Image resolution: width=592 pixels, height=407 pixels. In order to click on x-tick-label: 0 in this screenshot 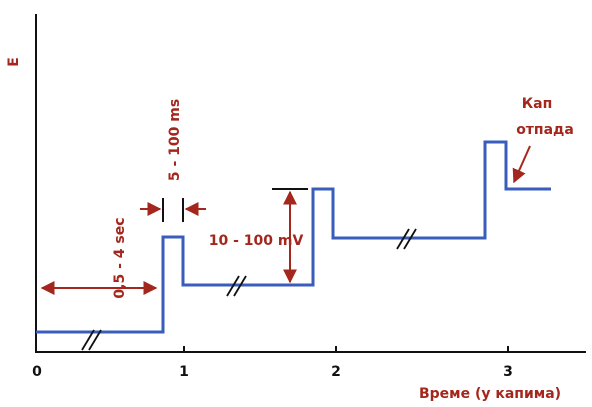, I will do `click(37, 372)`.